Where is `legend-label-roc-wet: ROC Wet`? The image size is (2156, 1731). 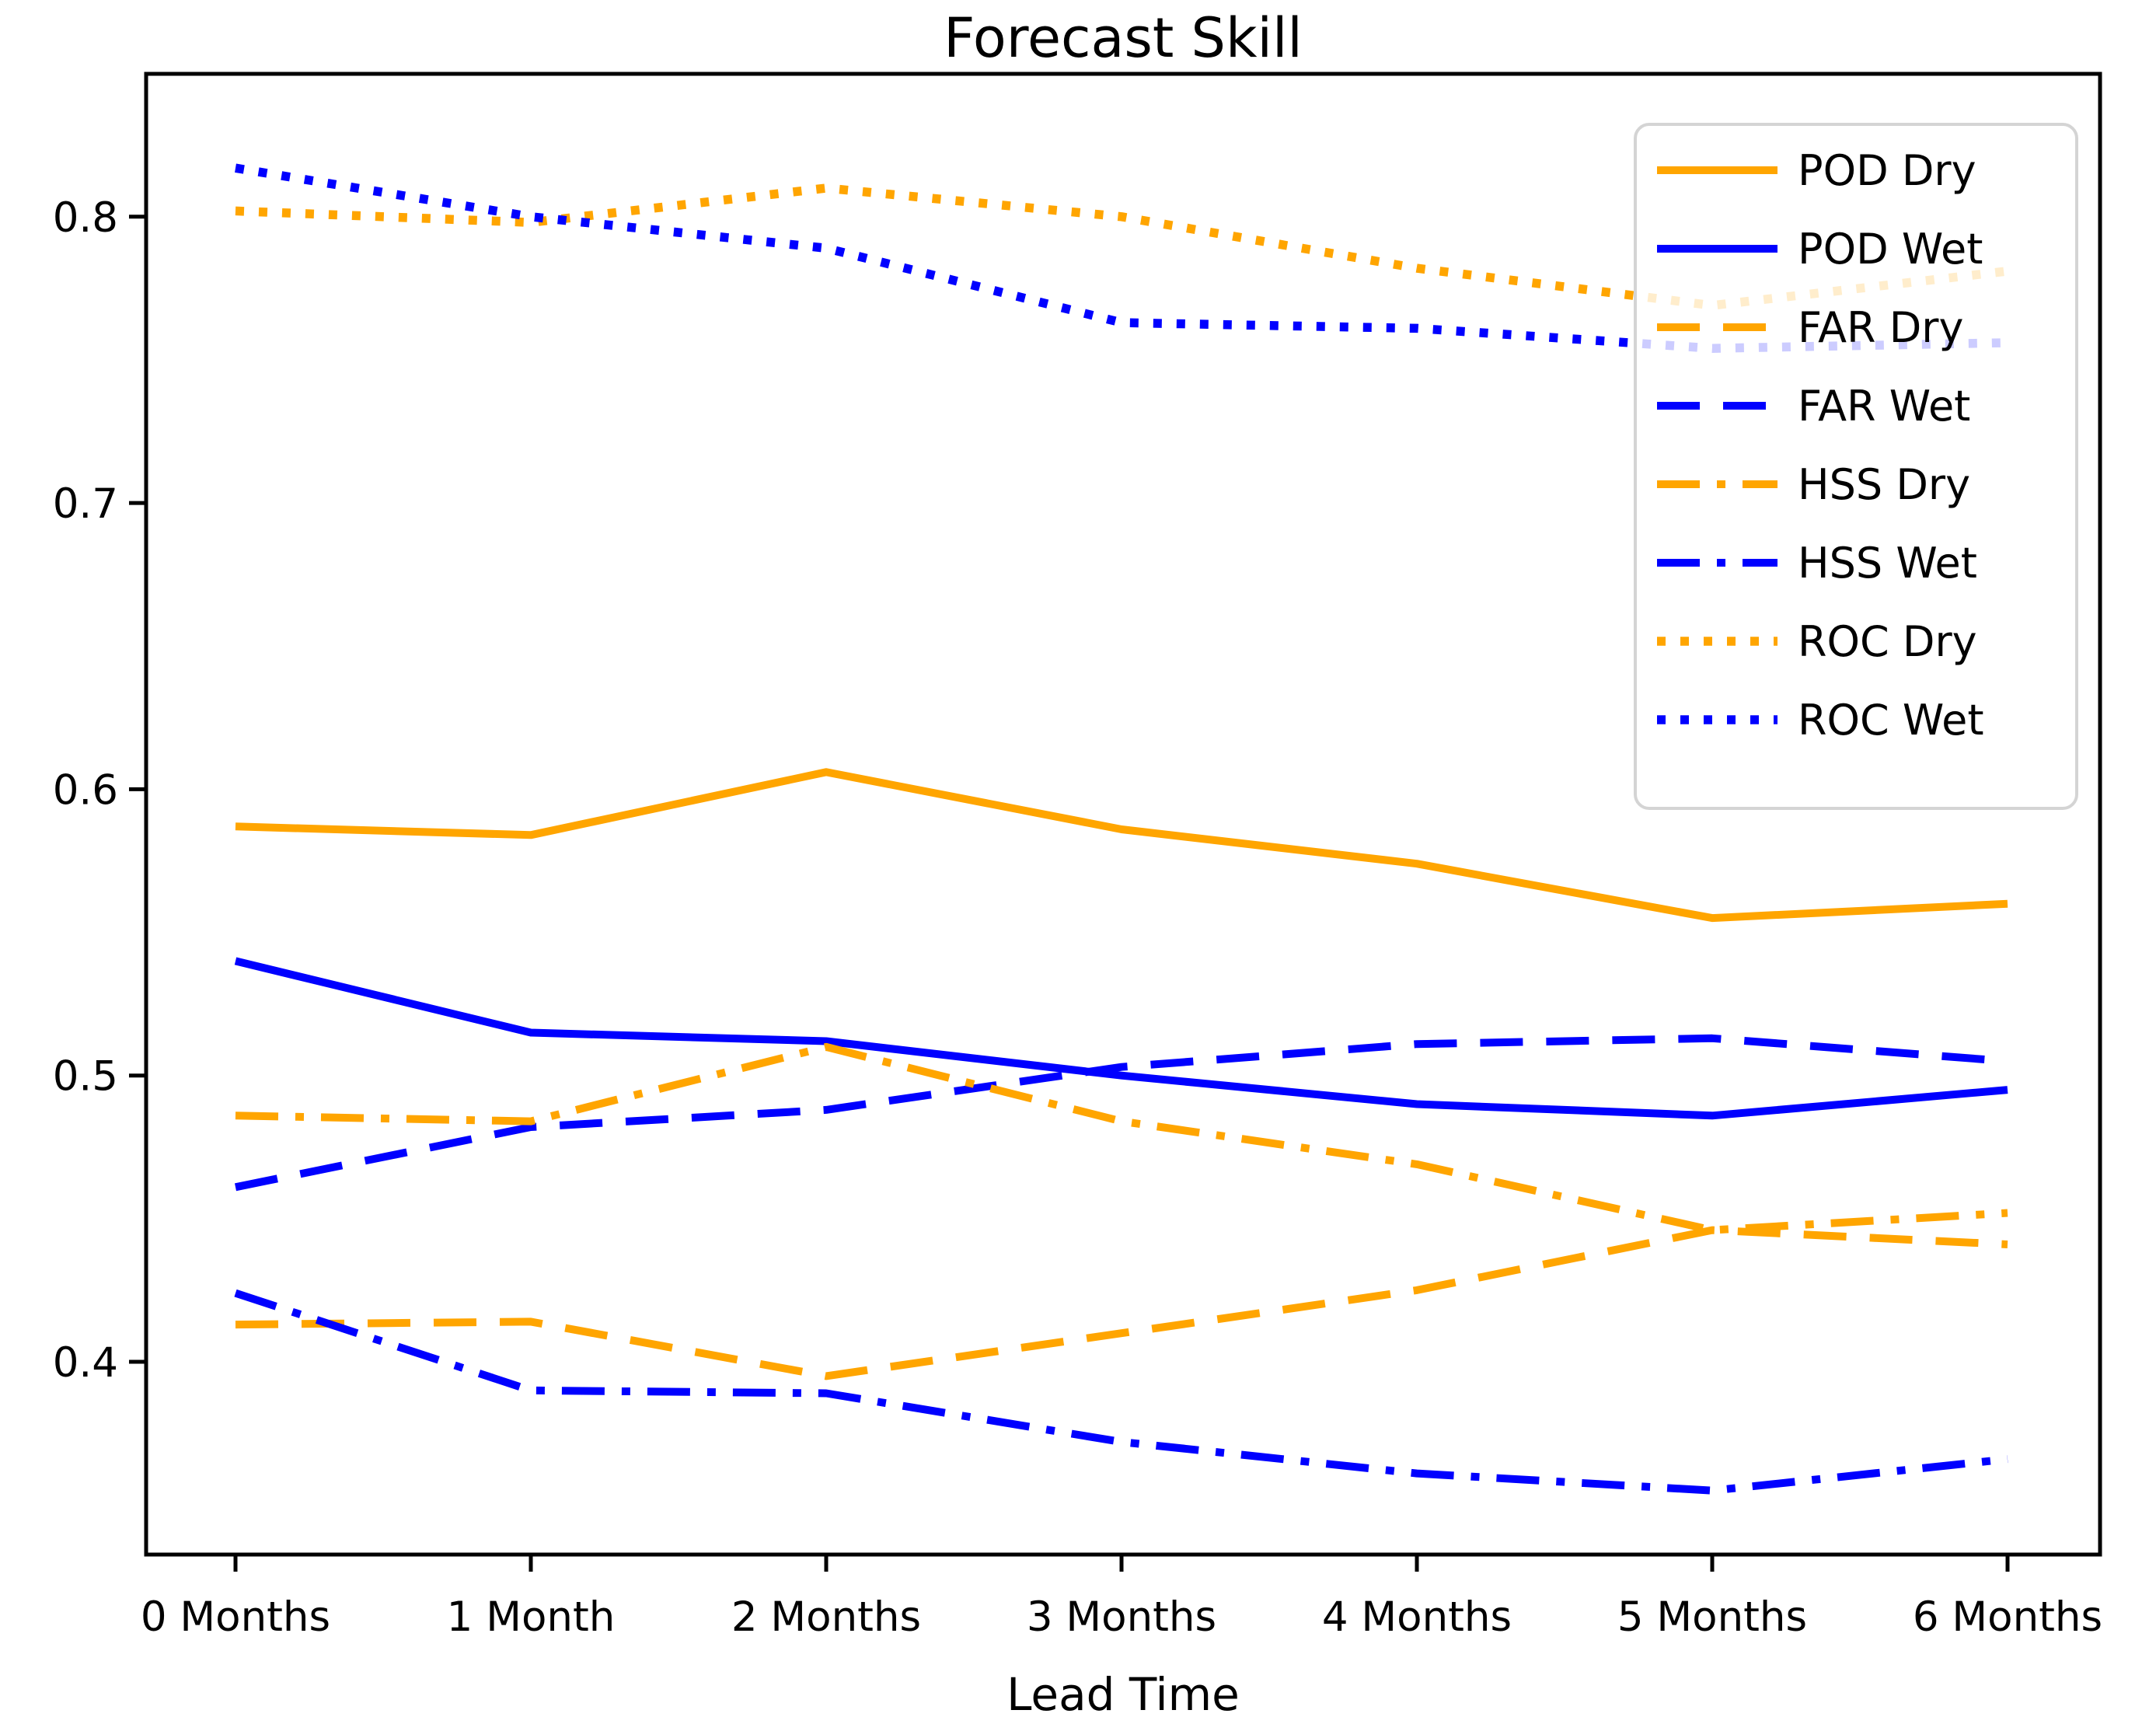
legend-label-roc-wet: ROC Wet is located at coordinates (1891, 720).